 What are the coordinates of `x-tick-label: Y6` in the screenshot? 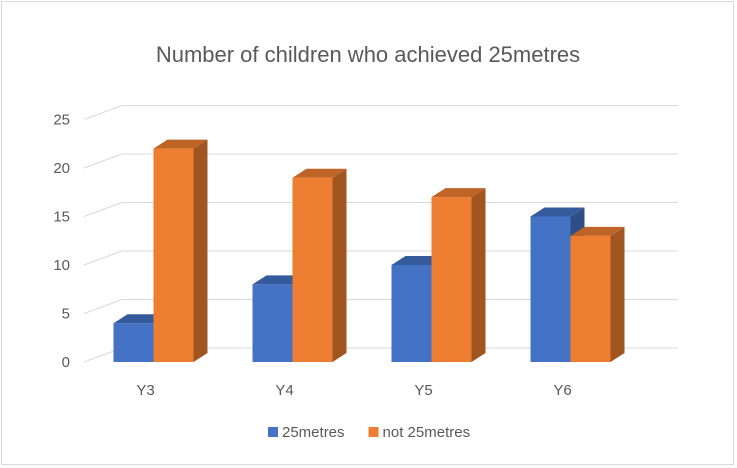 It's located at (562, 390).